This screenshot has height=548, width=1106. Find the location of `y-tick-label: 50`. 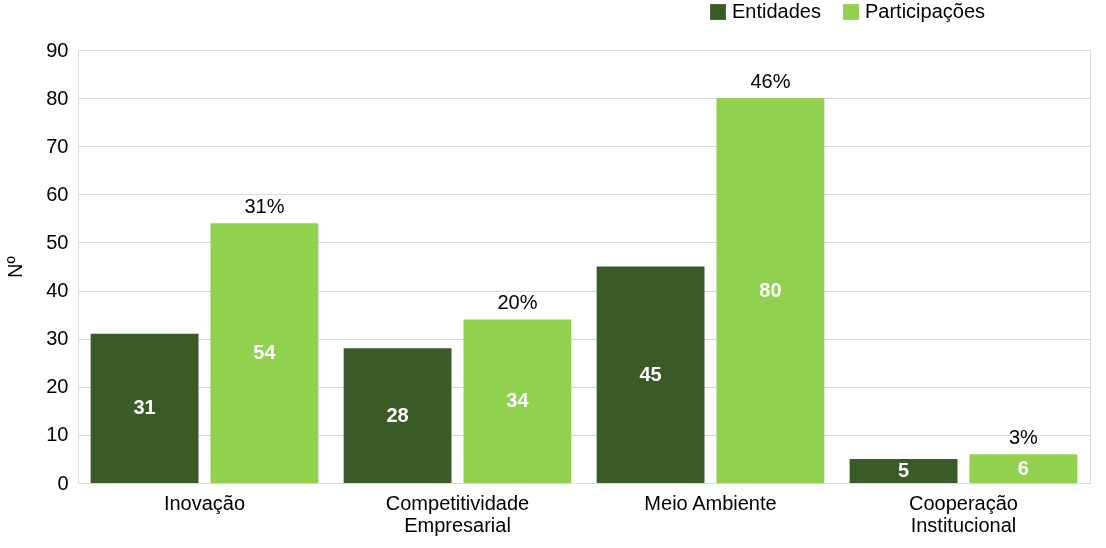

y-tick-label: 50 is located at coordinates (57, 241).